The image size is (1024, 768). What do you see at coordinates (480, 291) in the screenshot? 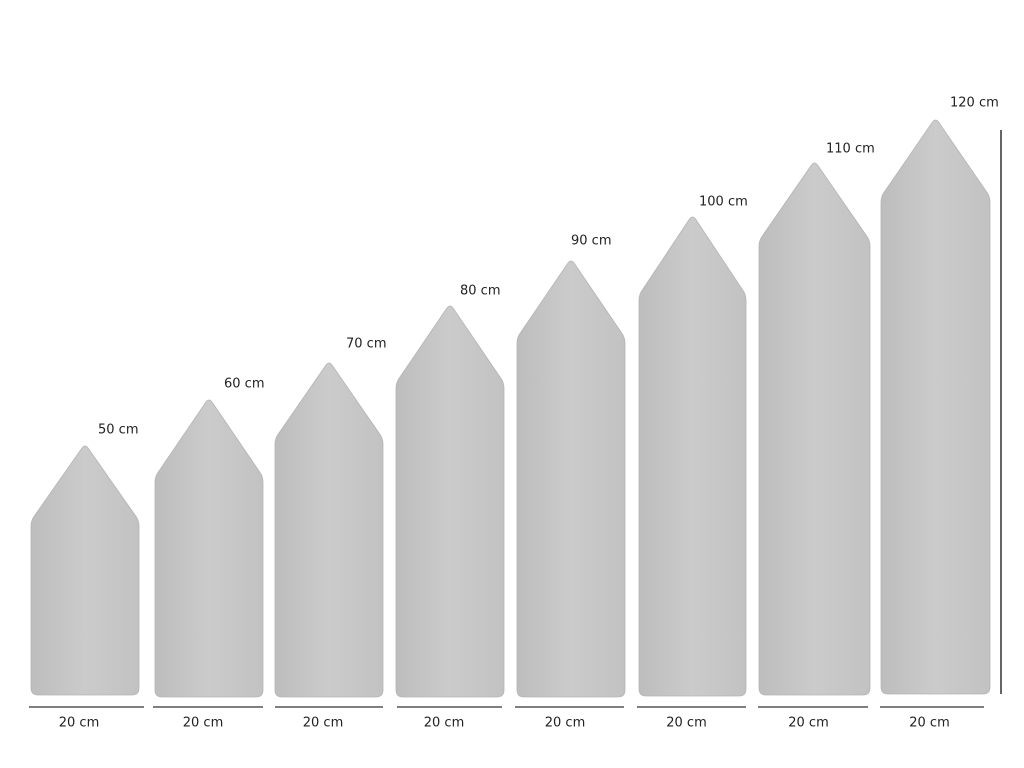
I see `height-label: 80 cm` at bounding box center [480, 291].